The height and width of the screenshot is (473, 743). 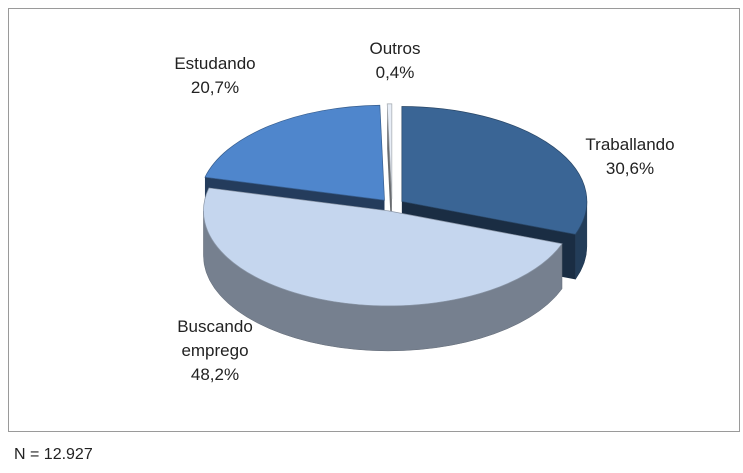 I want to click on slice-value-label: 20,7%, so click(x=215, y=87).